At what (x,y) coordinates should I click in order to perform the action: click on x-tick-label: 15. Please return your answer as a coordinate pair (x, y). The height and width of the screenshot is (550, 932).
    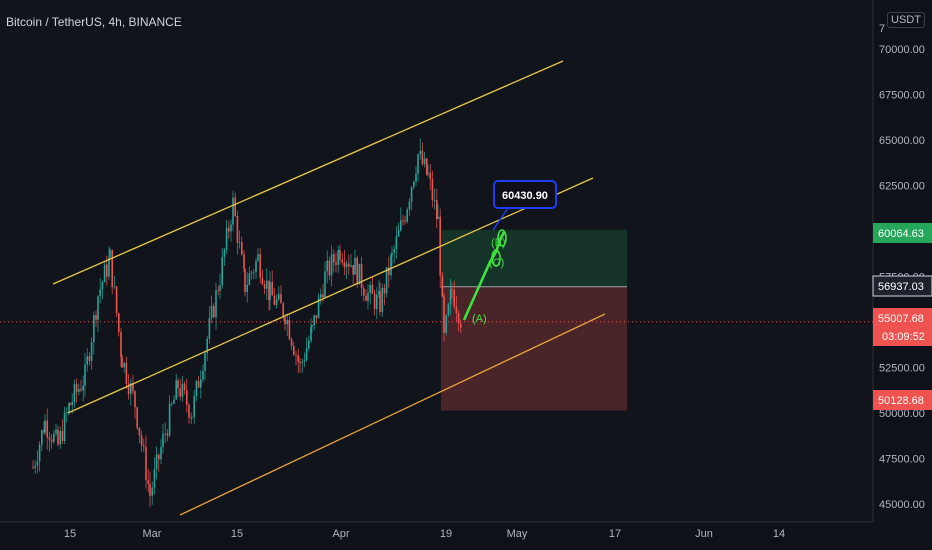
    Looking at the image, I should click on (70, 534).